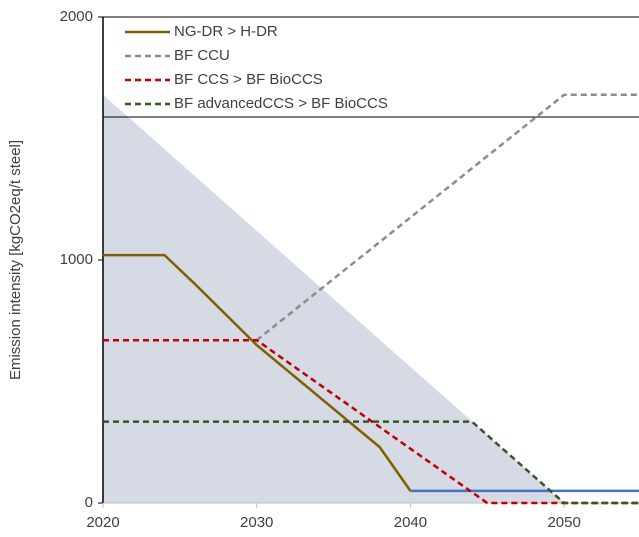  What do you see at coordinates (410, 522) in the screenshot?
I see `x-tick-label: 2040` at bounding box center [410, 522].